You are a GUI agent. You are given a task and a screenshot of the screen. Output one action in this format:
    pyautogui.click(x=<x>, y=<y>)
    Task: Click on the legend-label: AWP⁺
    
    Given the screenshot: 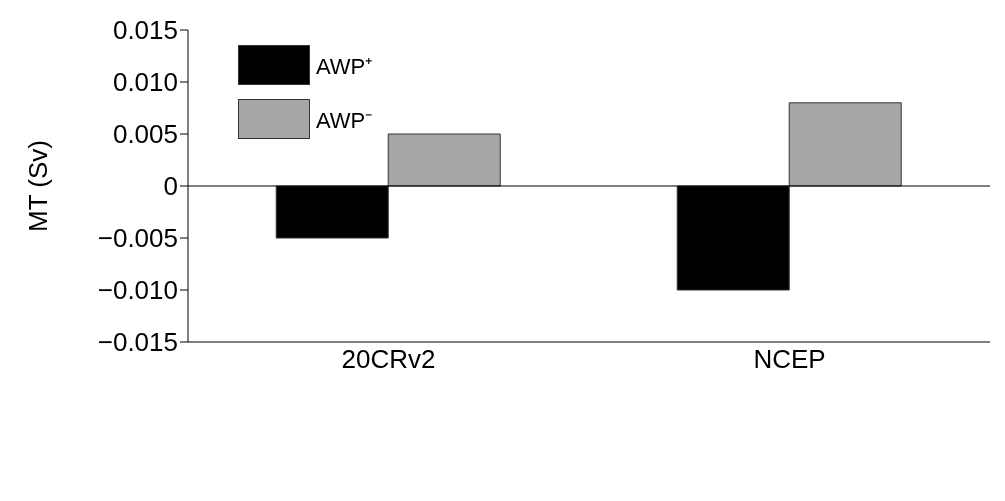 What is the action you would take?
    pyautogui.click(x=344, y=66)
    